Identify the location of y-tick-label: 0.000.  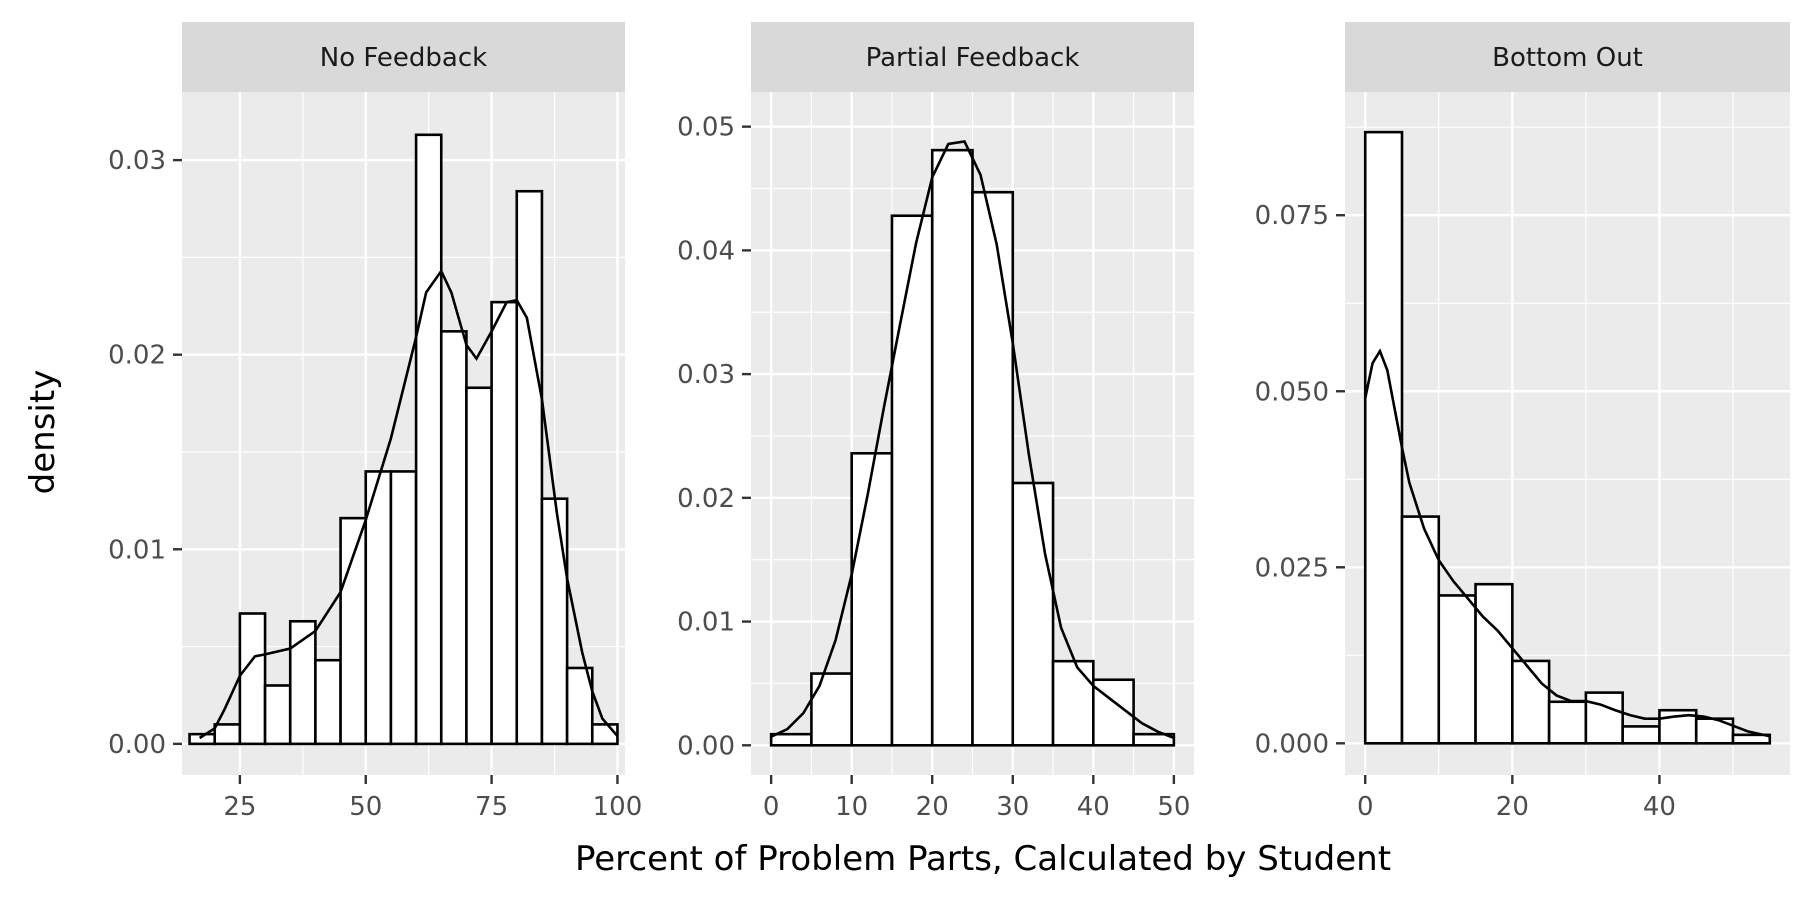
(1292, 744).